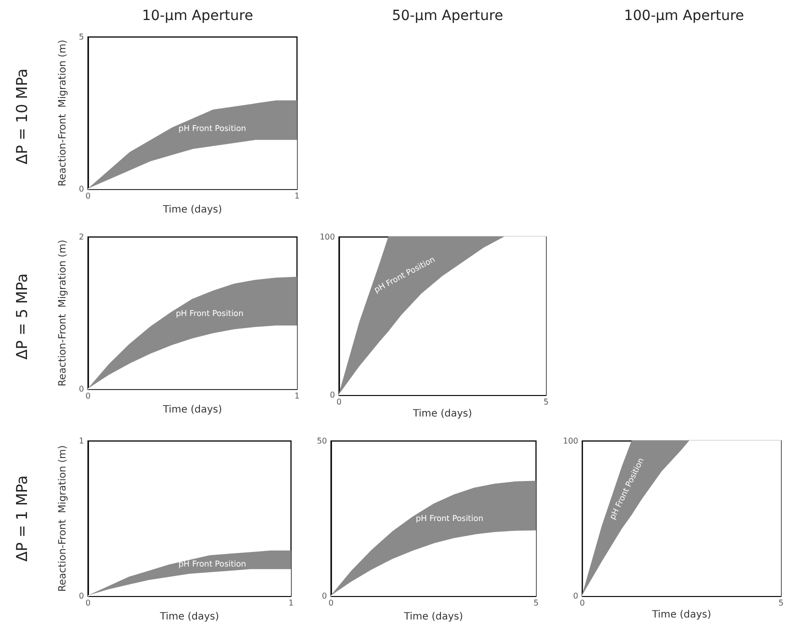  What do you see at coordinates (81, 441) in the screenshot?
I see `y-tick-label: 1` at bounding box center [81, 441].